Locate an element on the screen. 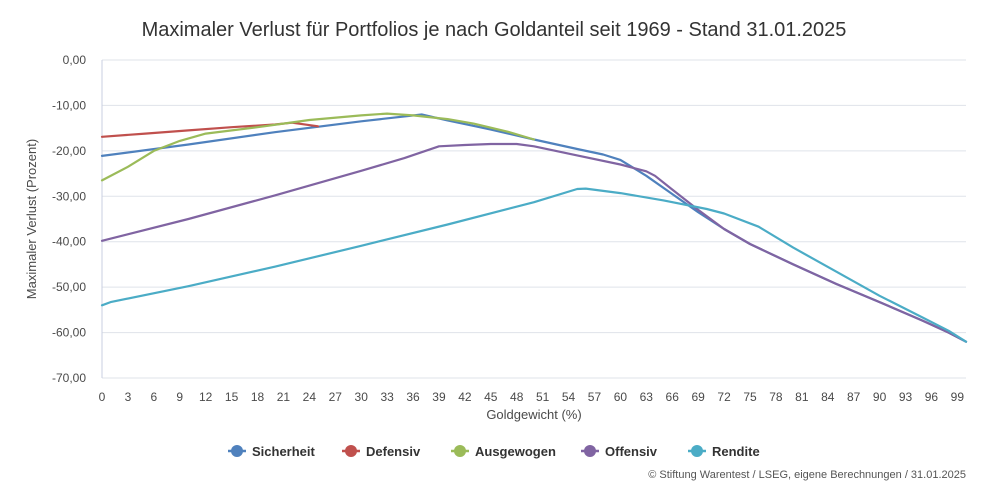  x-tick-label: 18 is located at coordinates (258, 397).